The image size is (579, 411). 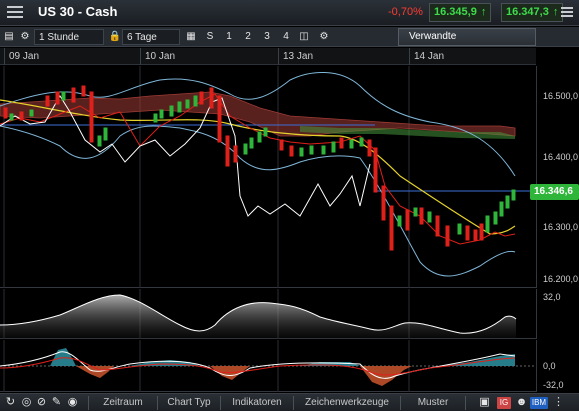 What do you see at coordinates (210, 36) in the screenshot?
I see `mode-s-button: S` at bounding box center [210, 36].